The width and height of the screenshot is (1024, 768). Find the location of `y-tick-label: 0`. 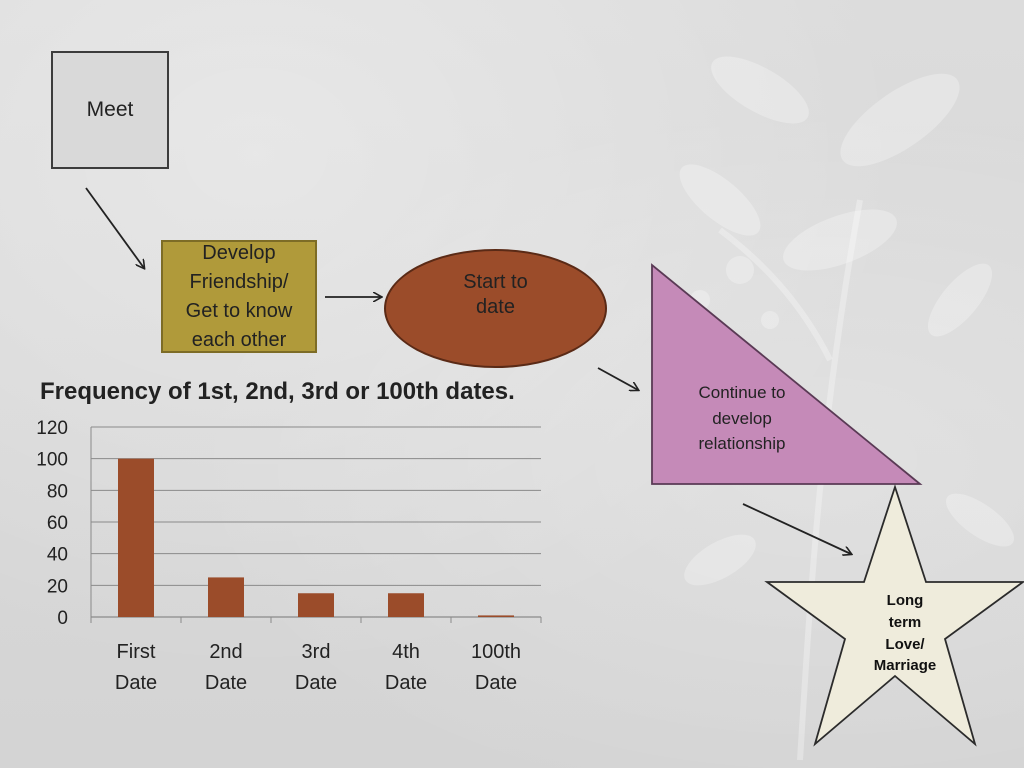

y-tick-label: 0 is located at coordinates (62, 618).